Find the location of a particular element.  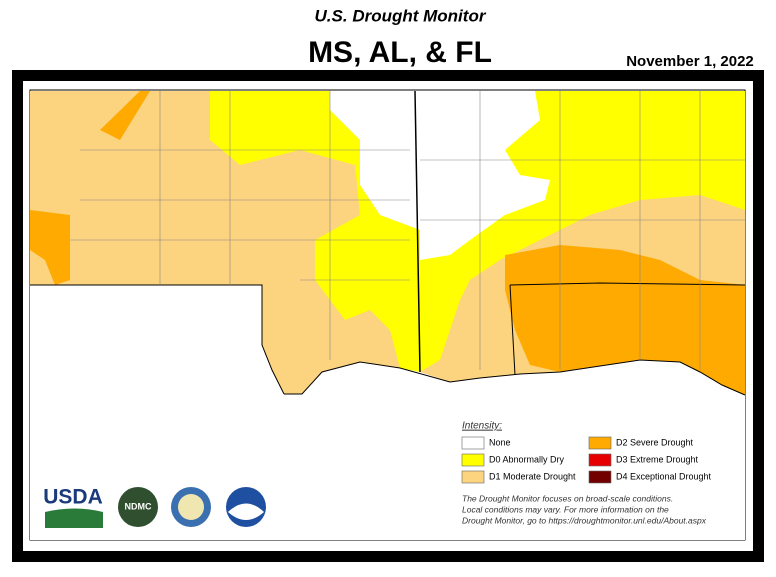

doc-seal-inner is located at coordinates (191, 507).